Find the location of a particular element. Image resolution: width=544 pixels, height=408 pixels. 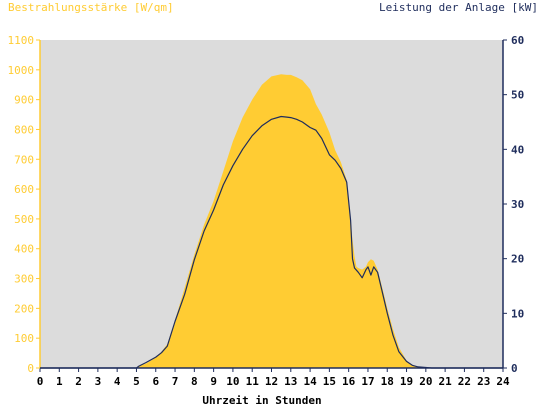

x-tick-label: 18 is located at coordinates (387, 381).